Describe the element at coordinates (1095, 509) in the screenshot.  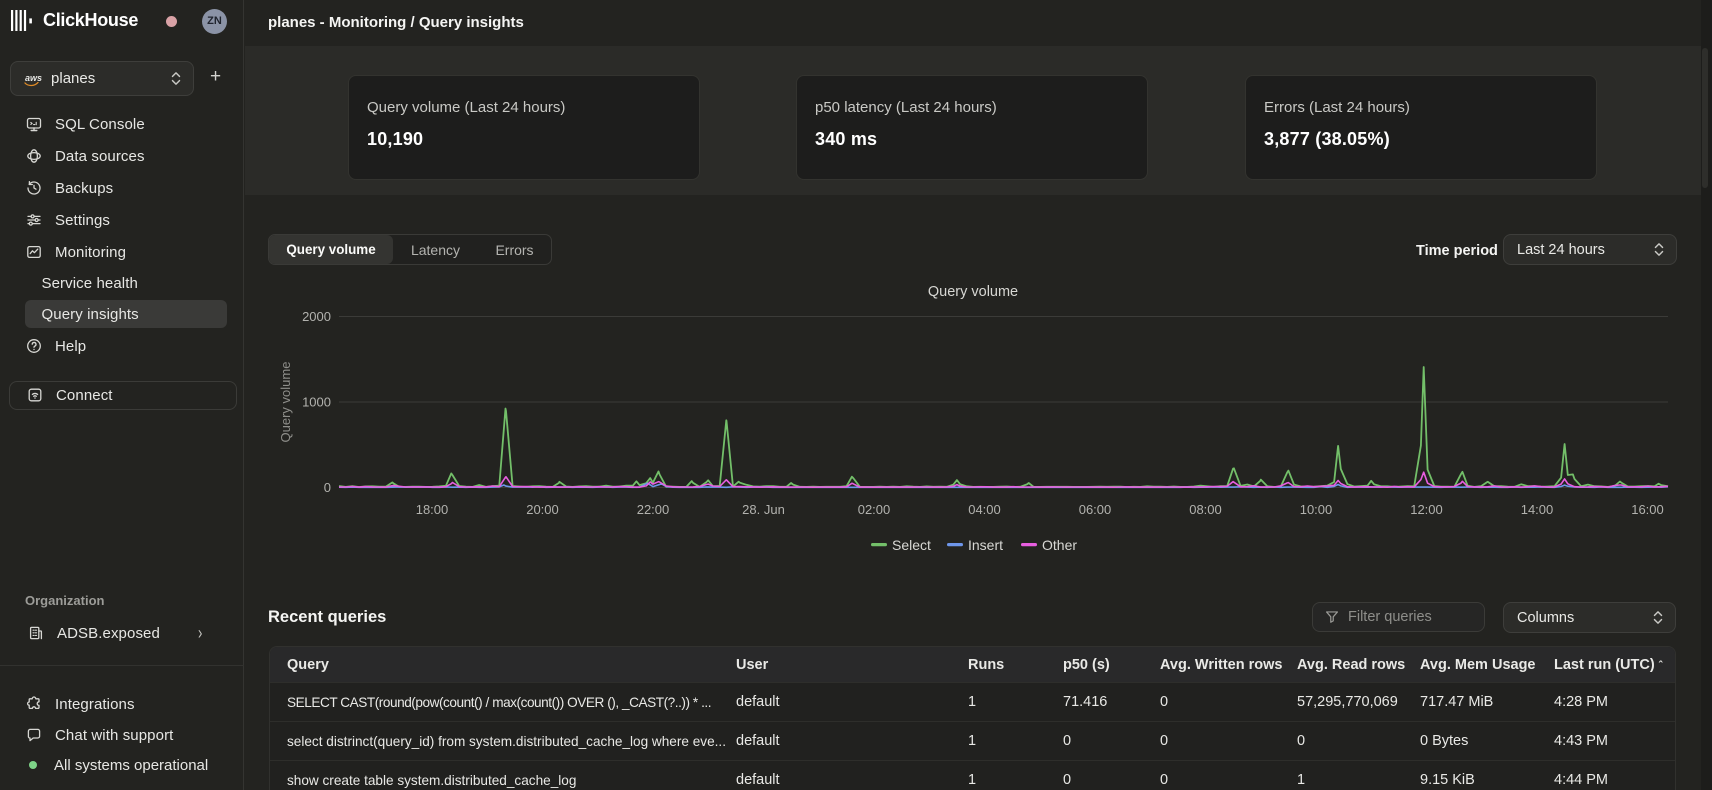
I see `svg-text: 06:00` at that location.